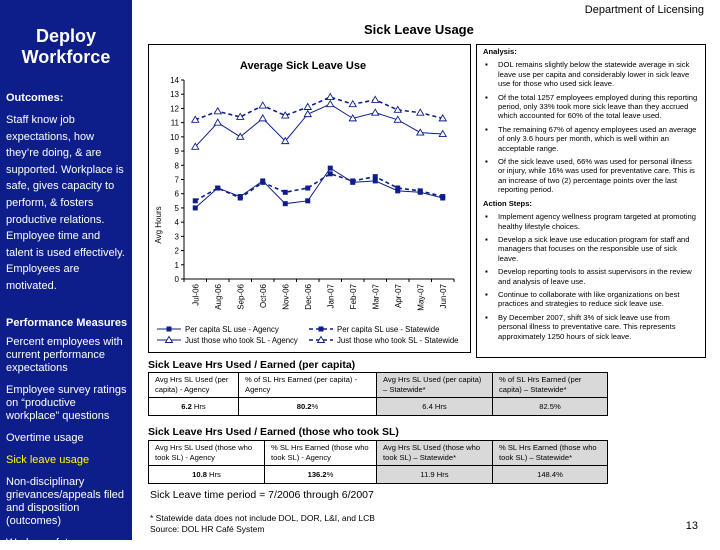 The image size is (720, 550). Describe the element at coordinates (353, 296) in the screenshot. I see `x-tick-label: Feb-07` at that location.